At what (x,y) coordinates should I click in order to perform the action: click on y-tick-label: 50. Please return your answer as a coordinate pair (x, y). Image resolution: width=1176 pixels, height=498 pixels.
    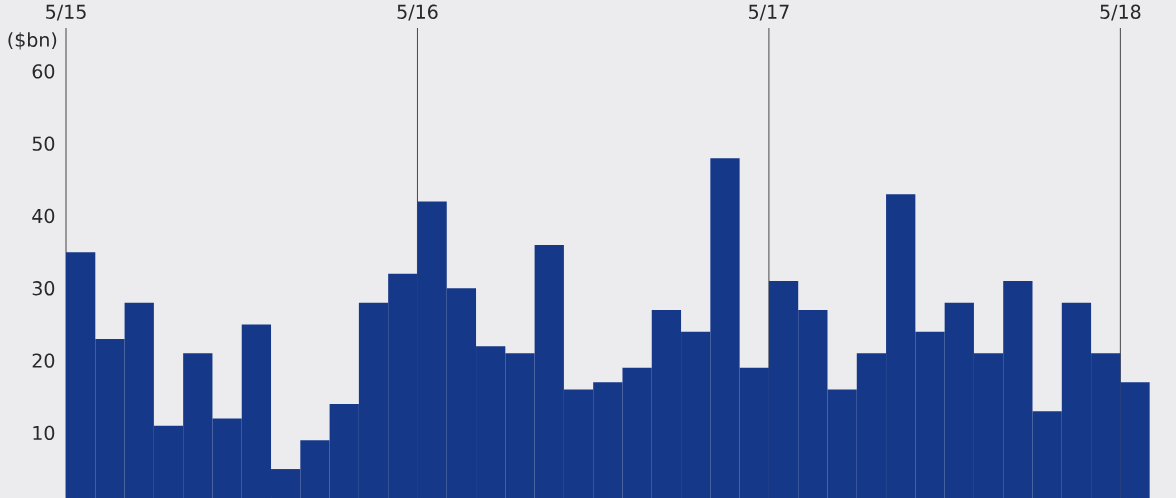
    Looking at the image, I should click on (43, 143).